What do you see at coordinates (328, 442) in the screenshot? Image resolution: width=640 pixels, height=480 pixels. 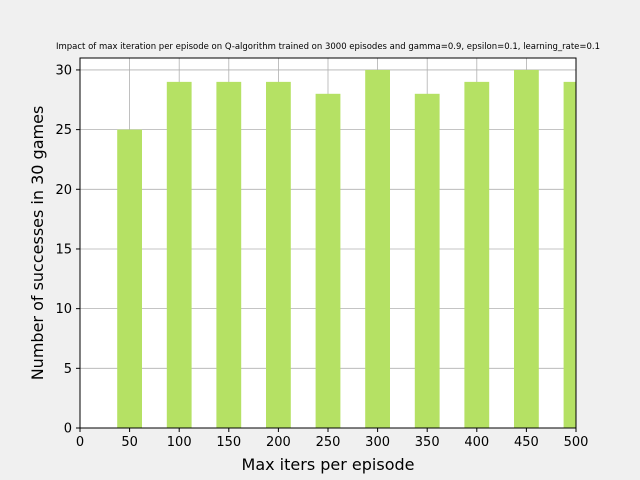 I see `x-tick-label: 250` at bounding box center [328, 442].